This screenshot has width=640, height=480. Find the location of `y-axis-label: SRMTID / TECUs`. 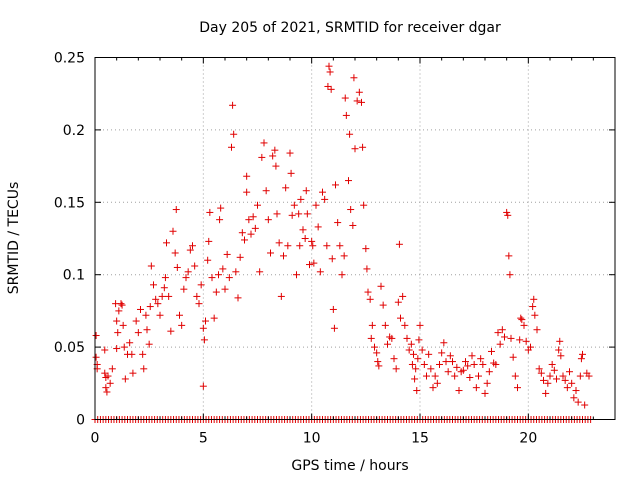

y-axis-label: SRMTID / TECUs is located at coordinates (14, 238).